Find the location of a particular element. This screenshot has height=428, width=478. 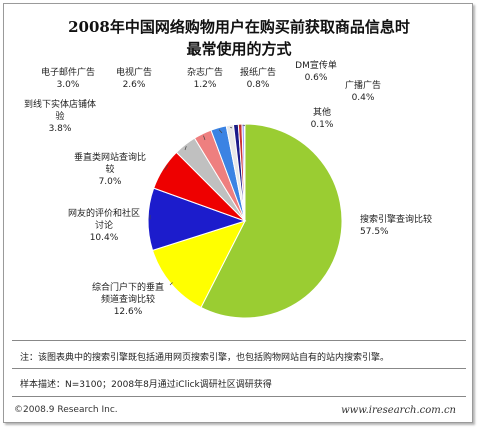

slice-value-label: 7.0% is located at coordinates (110, 182).